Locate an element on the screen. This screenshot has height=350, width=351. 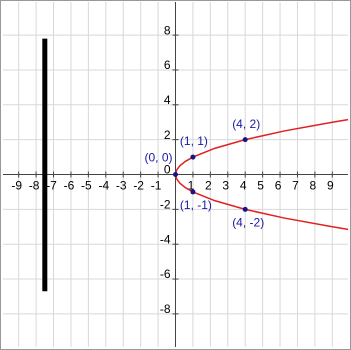
x-tick-label: -2 is located at coordinates (138, 186).